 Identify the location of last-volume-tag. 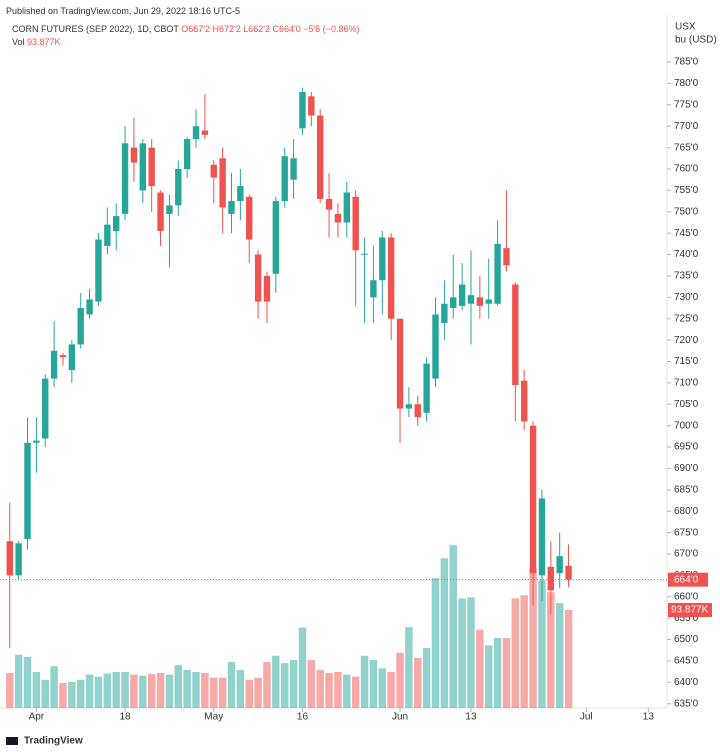
(690, 610).